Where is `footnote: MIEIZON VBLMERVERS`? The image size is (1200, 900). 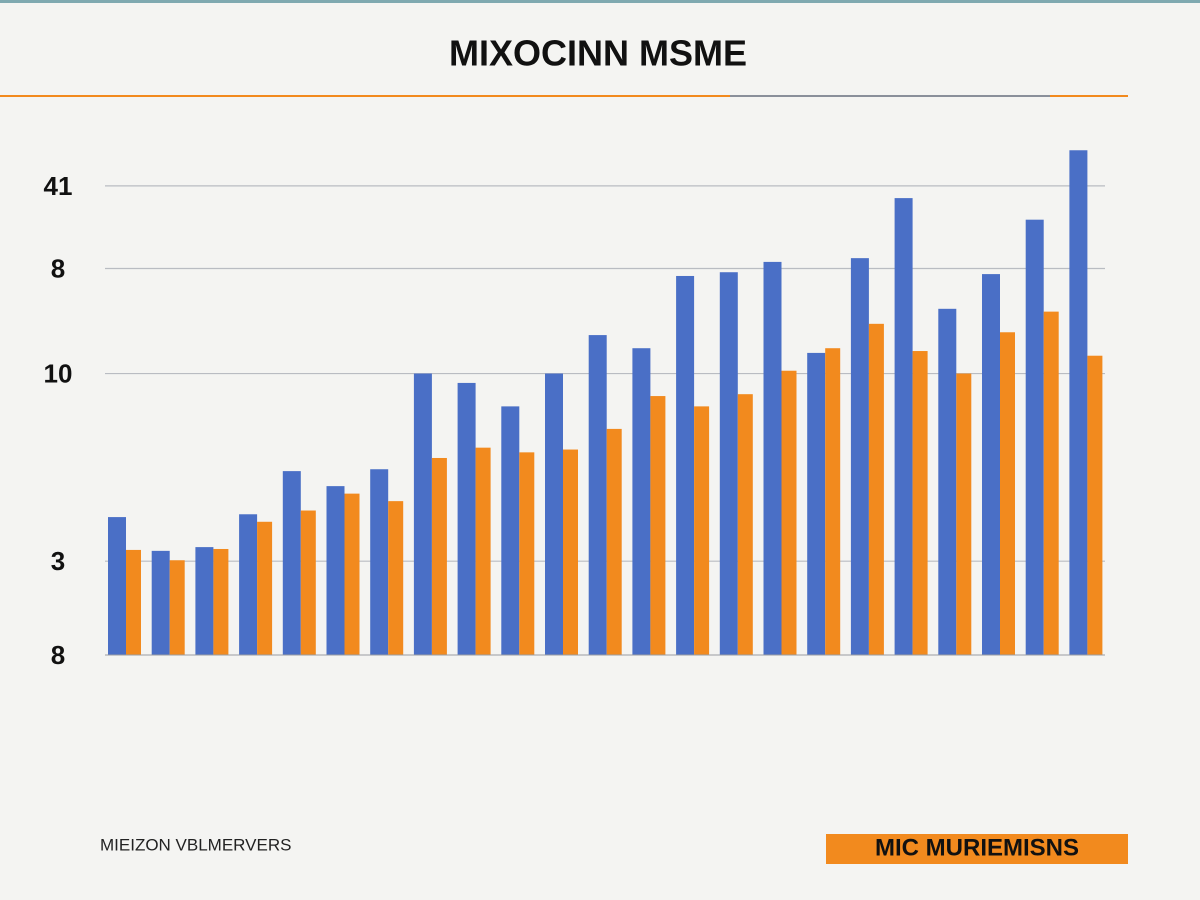
footnote: MIEIZON VBLMERVERS is located at coordinates (195, 844).